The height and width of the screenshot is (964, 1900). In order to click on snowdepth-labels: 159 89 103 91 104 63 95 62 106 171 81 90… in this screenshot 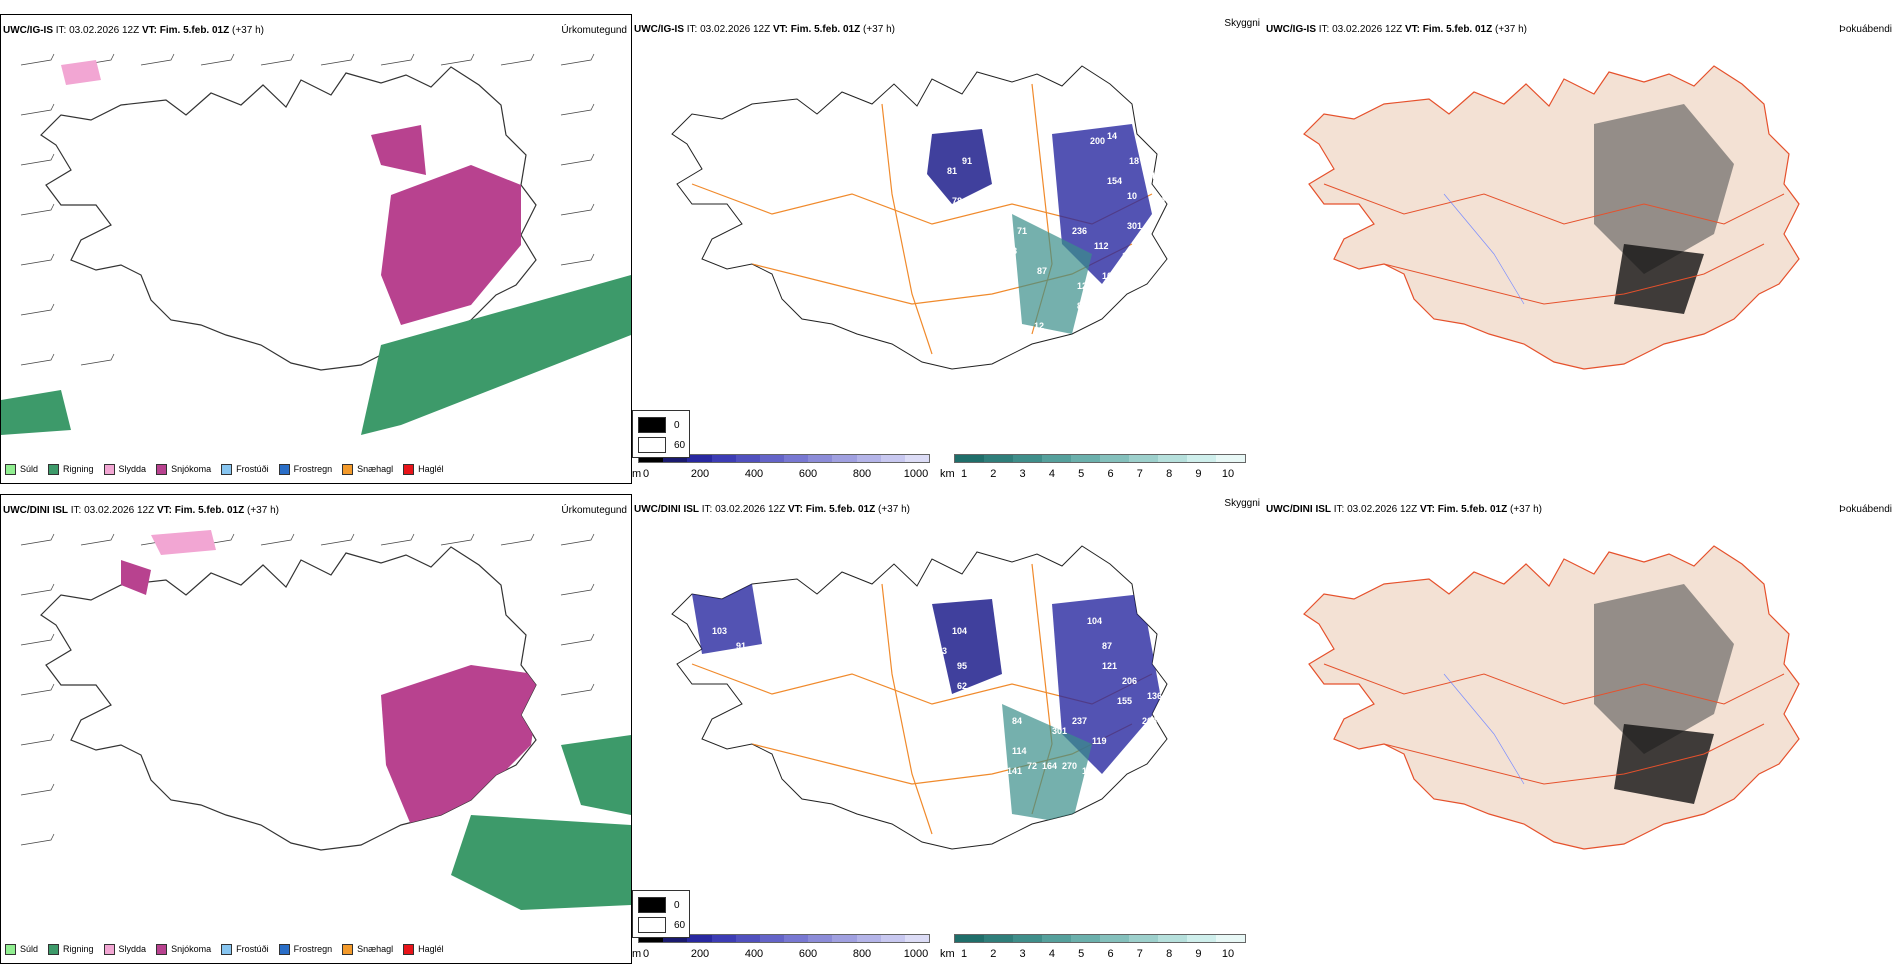, I will do `click(934, 676)`.